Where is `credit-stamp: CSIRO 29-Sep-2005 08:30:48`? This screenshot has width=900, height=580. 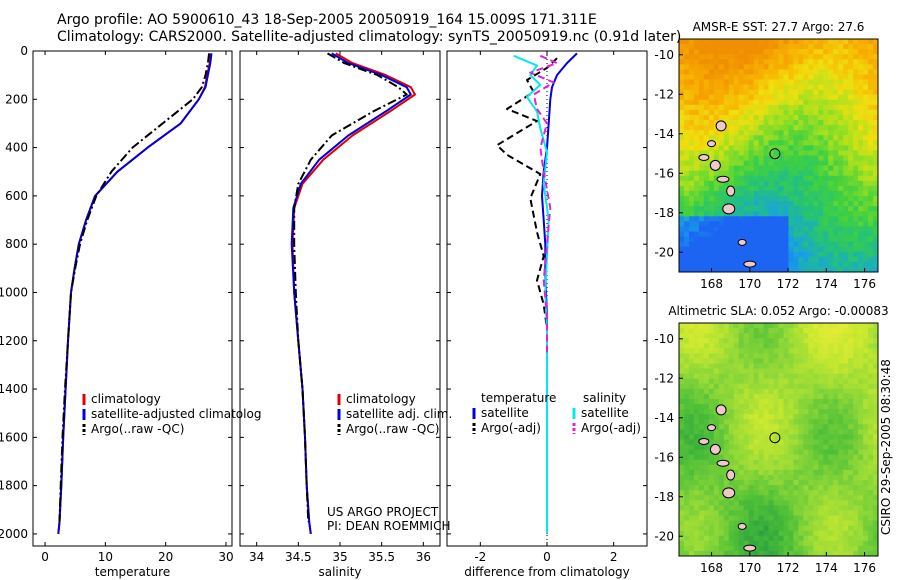
credit-stamp: CSIRO 29-Sep-2005 08:30:48 is located at coordinates (886, 447).